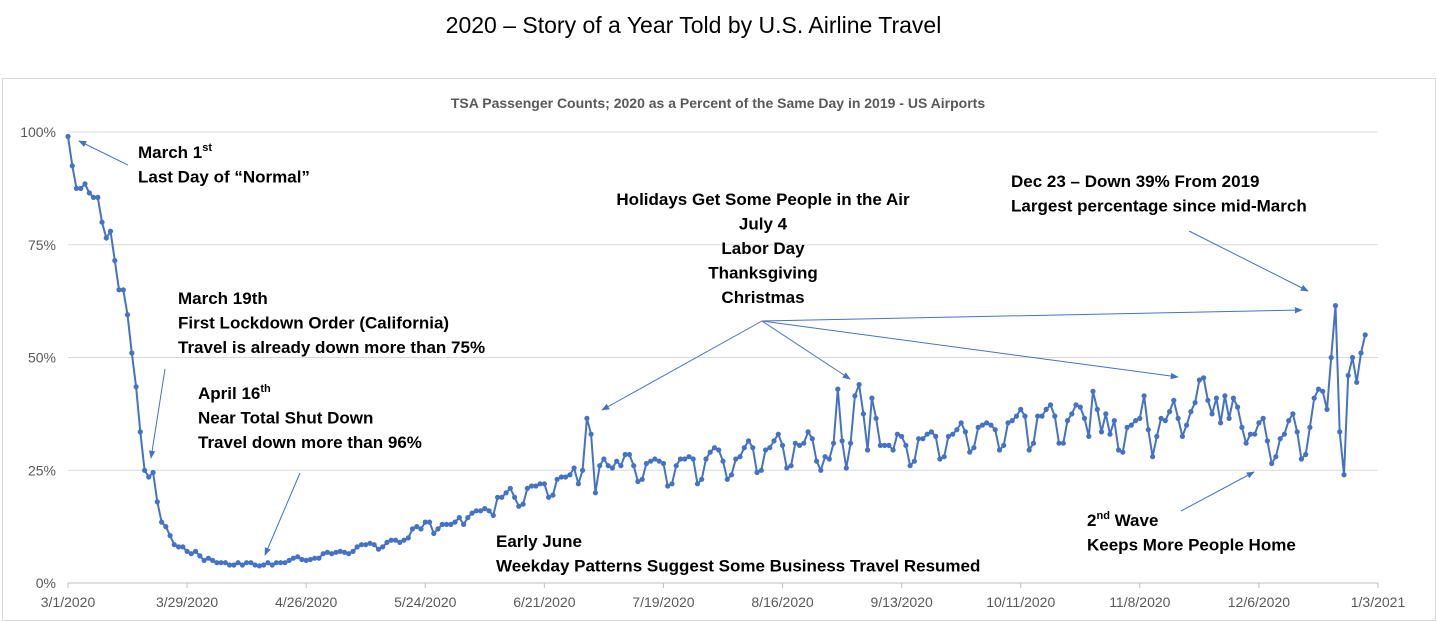 The width and height of the screenshot is (1437, 622). What do you see at coordinates (223, 298) in the screenshot?
I see `annotation-span: March 19th` at bounding box center [223, 298].